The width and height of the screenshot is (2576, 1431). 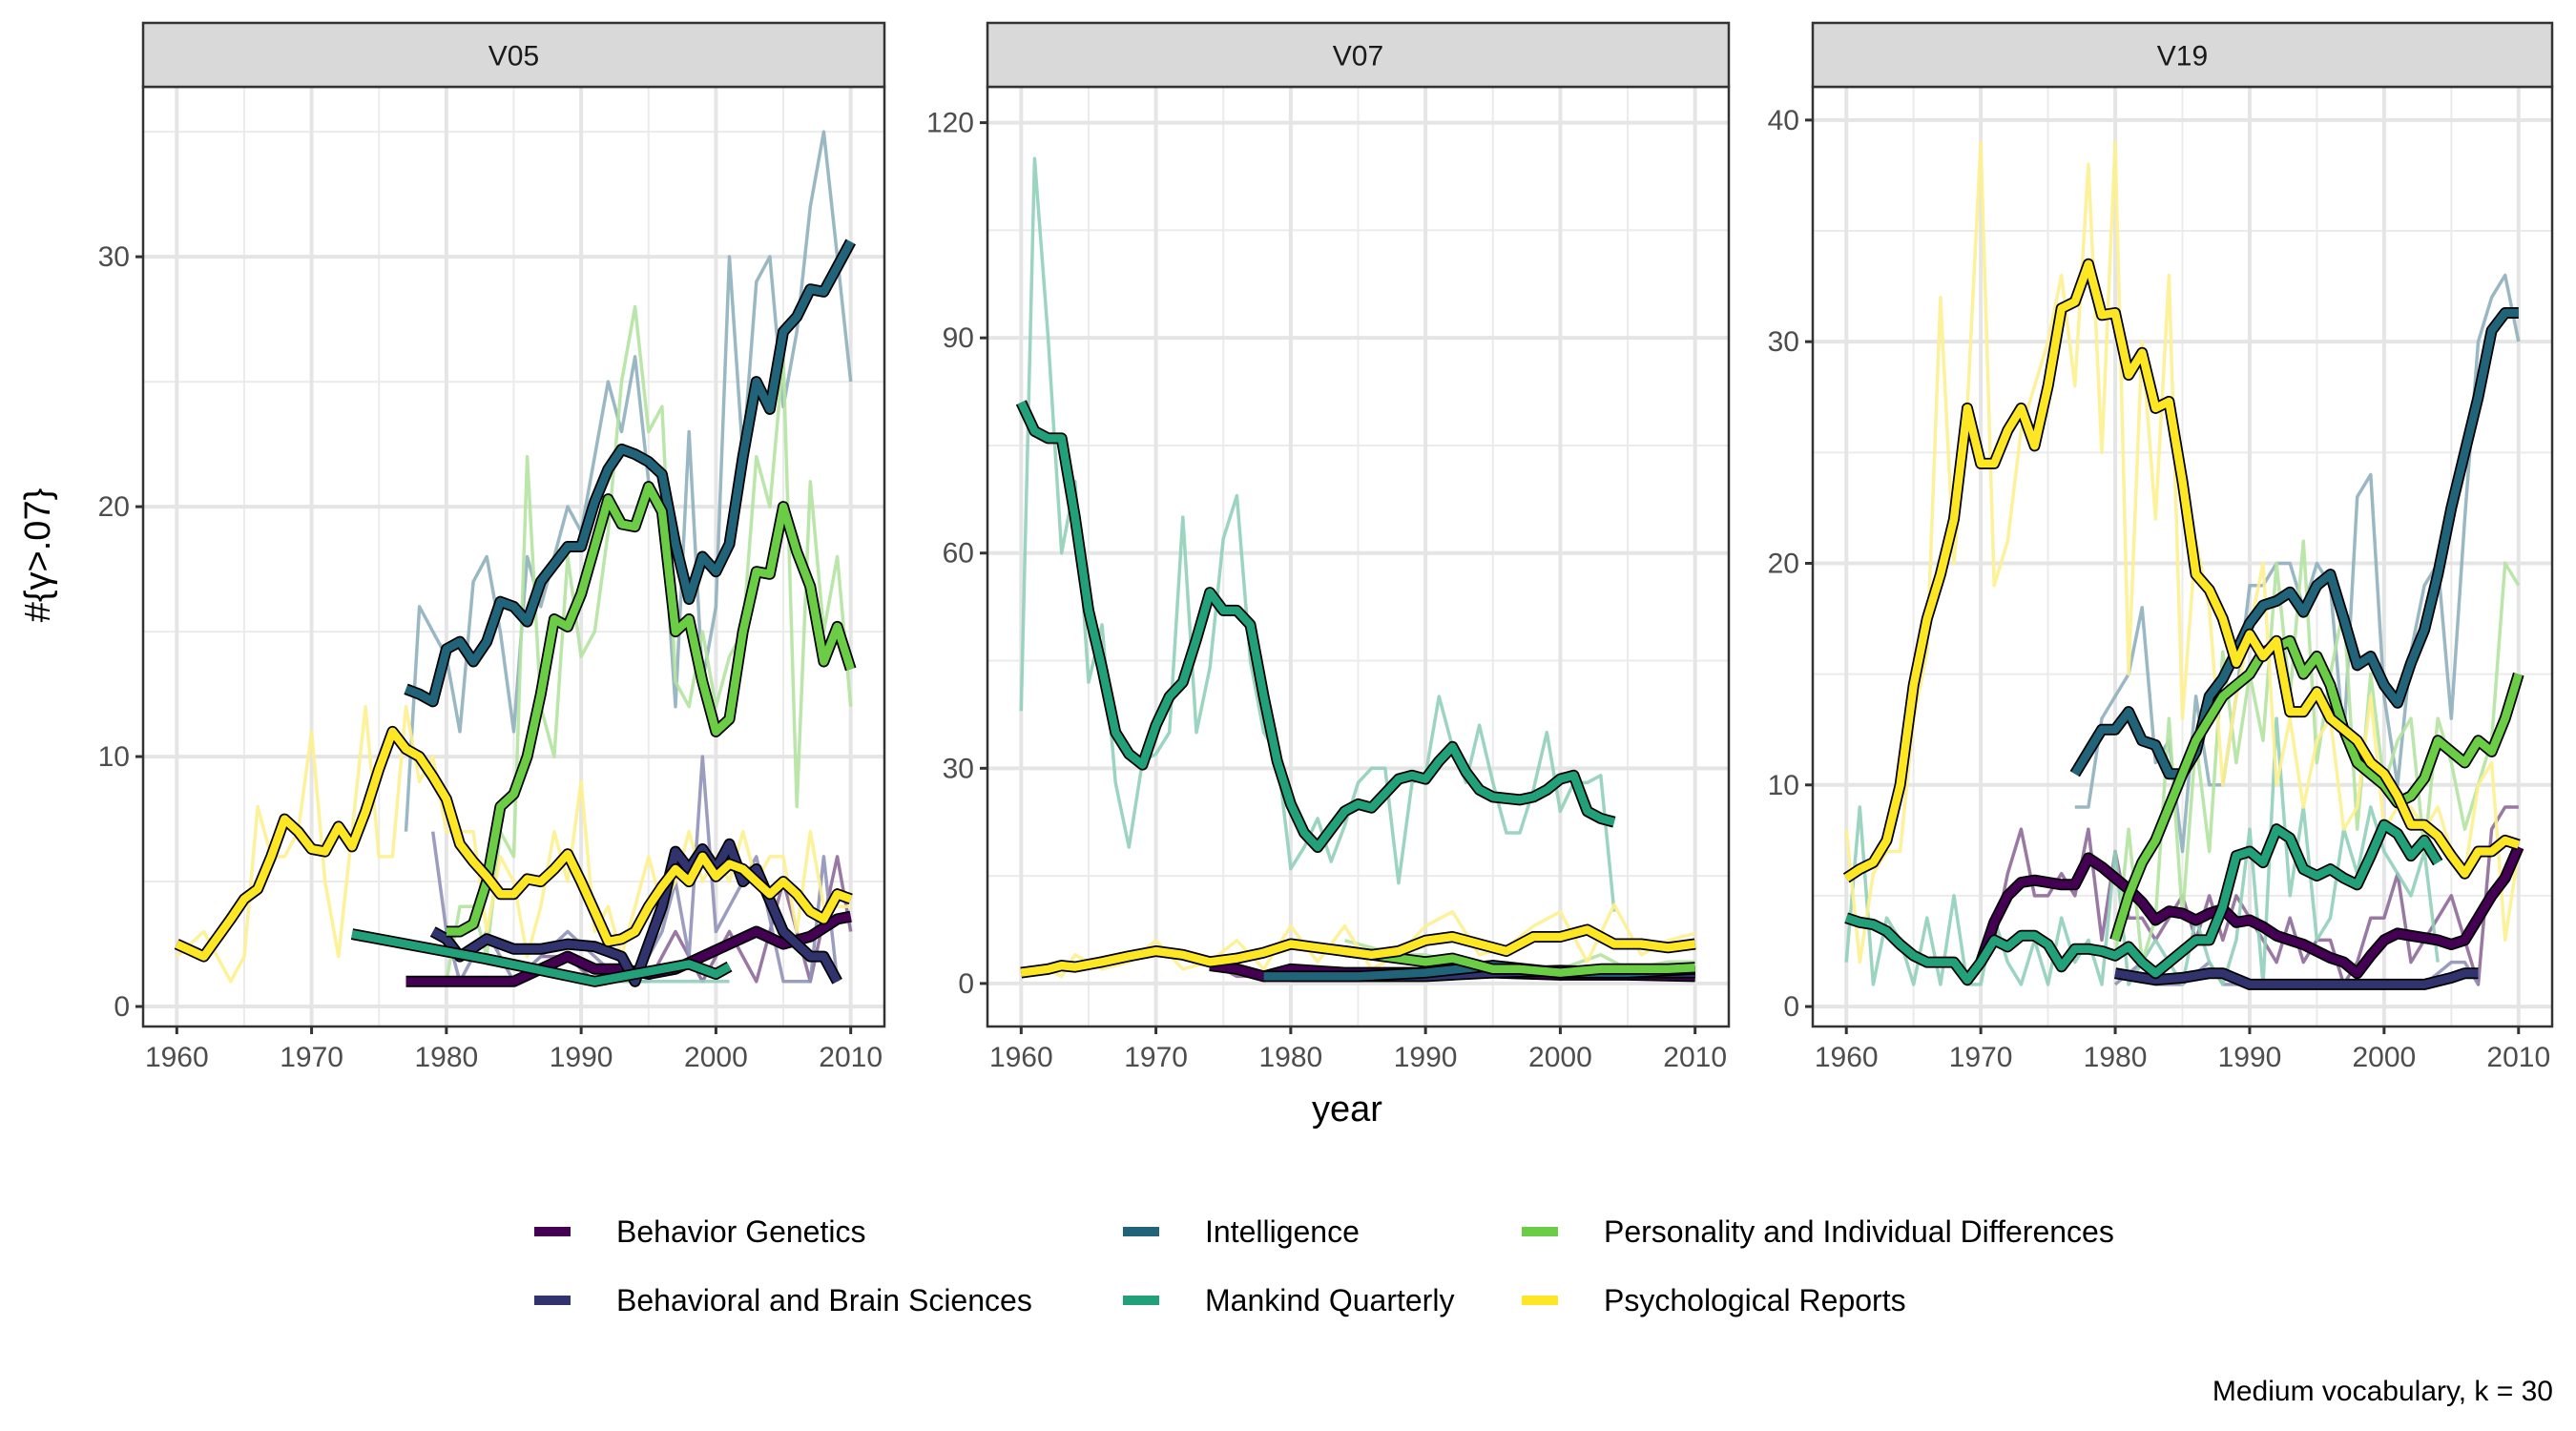 I want to click on legend-label: Intelligence, so click(x=1282, y=1231).